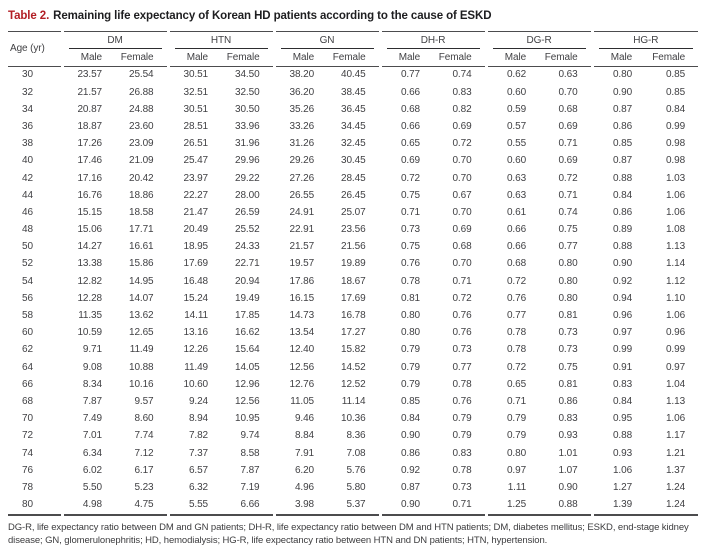 This screenshot has height=555, width=706. What do you see at coordinates (87, 333) in the screenshot?
I see `value-cell: 10.59` at bounding box center [87, 333].